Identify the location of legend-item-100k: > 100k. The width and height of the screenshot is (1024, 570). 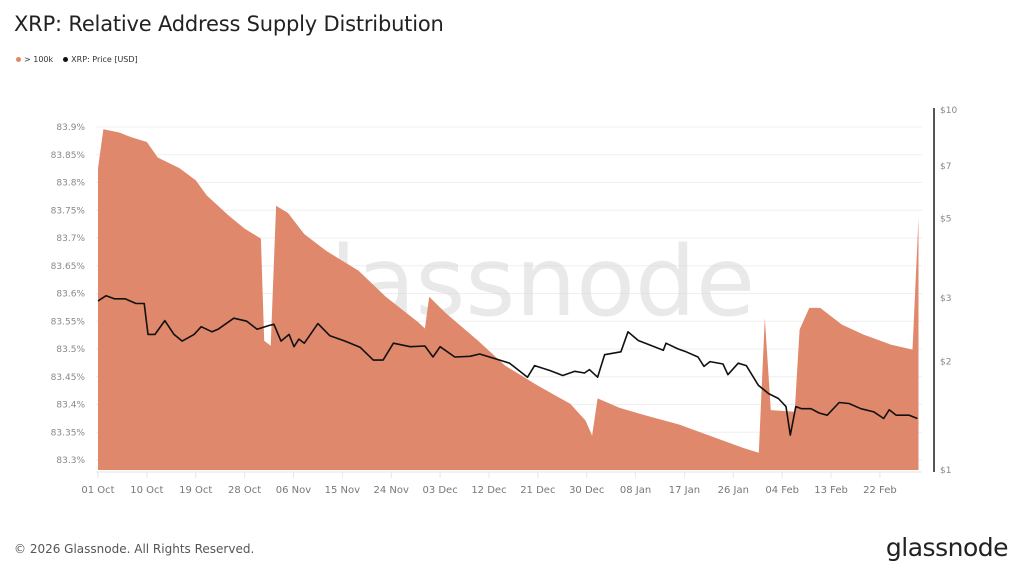
(34, 59).